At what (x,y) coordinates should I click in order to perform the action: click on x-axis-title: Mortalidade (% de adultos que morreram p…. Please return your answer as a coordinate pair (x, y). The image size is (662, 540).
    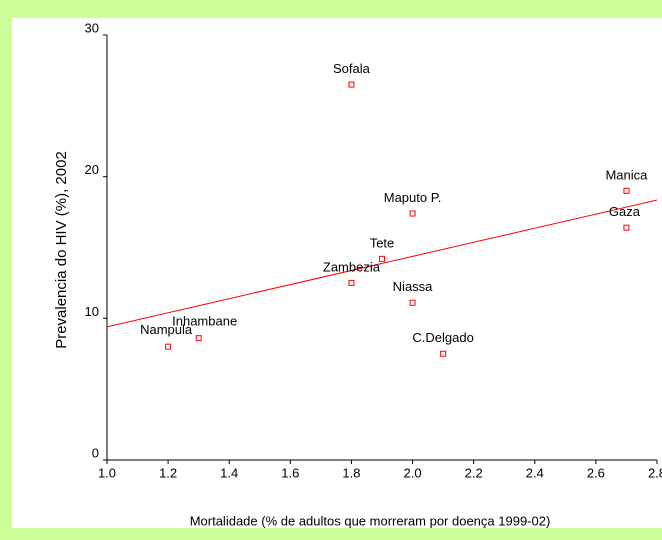
    Looking at the image, I should click on (370, 520).